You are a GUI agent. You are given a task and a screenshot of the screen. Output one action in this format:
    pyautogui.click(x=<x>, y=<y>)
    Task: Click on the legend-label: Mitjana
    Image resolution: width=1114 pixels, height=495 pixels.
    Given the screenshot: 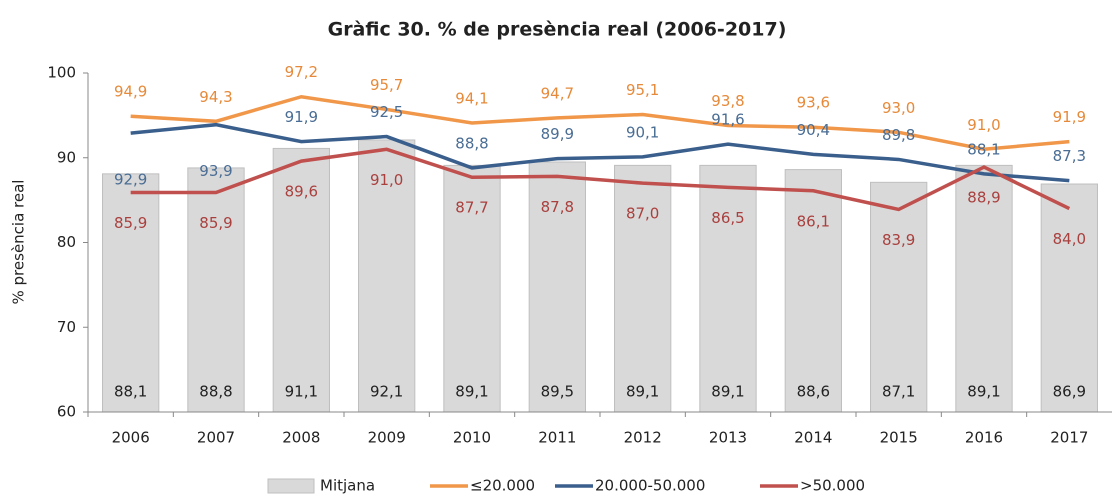 What is the action you would take?
    pyautogui.click(x=347, y=486)
    